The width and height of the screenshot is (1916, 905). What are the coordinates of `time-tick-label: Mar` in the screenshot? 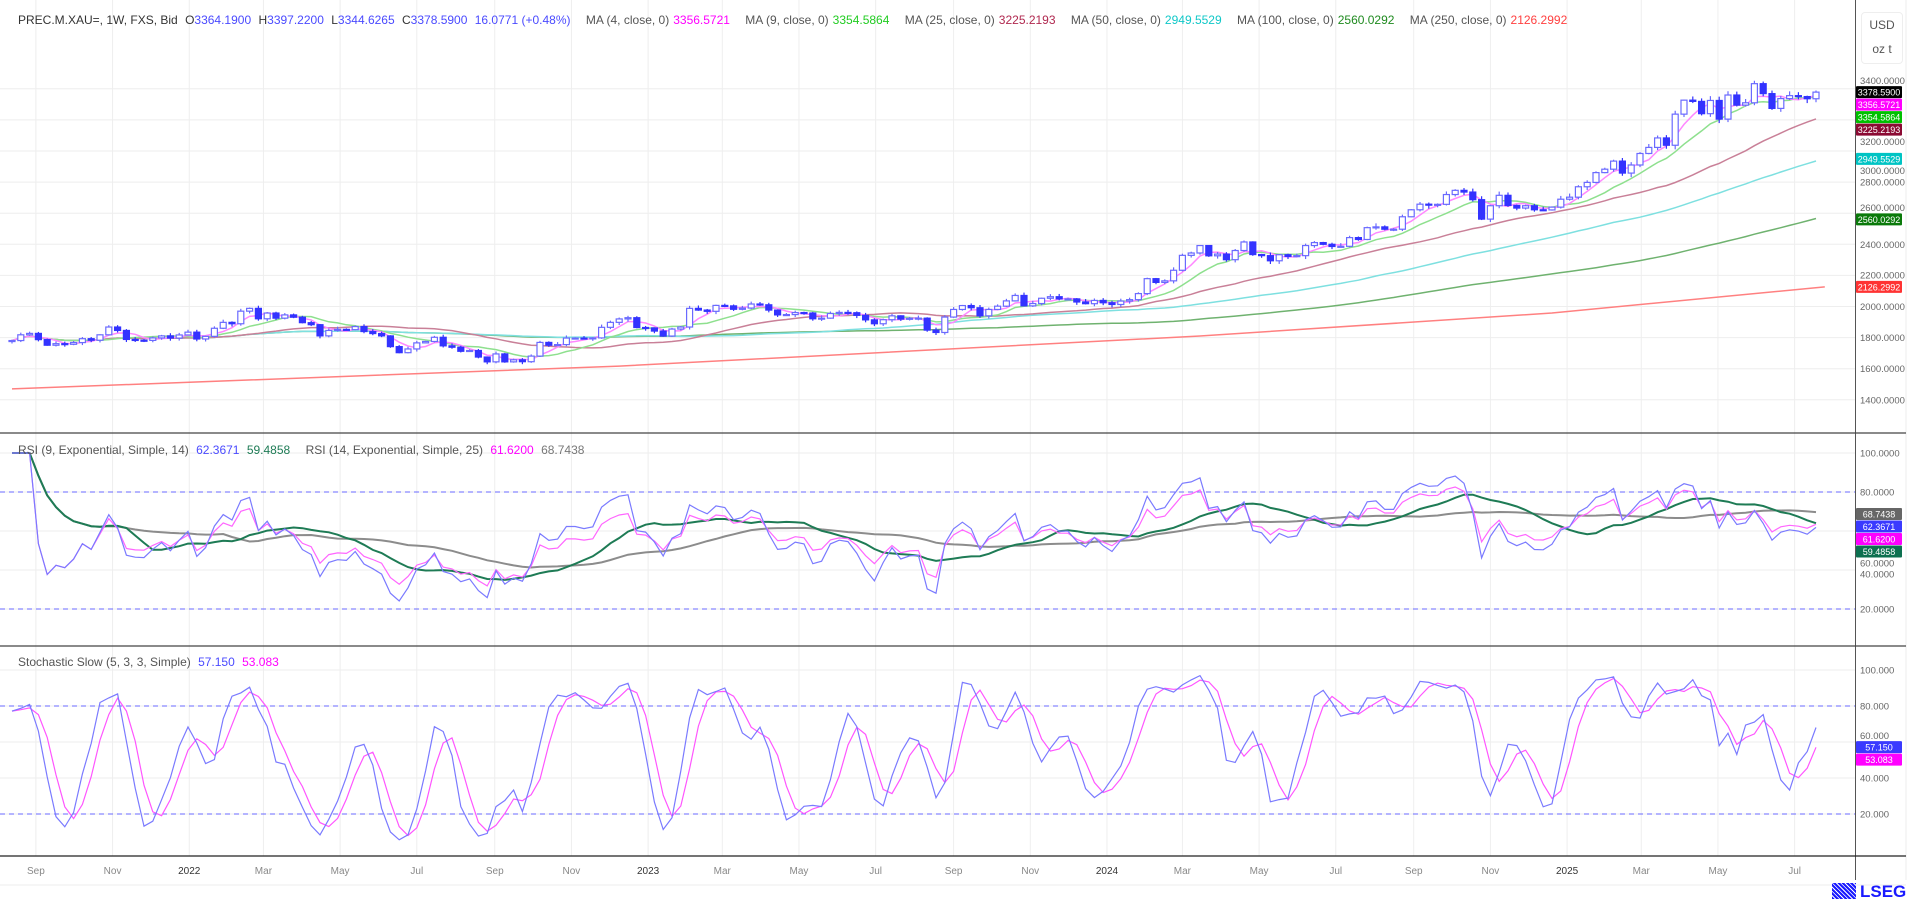 It's located at (1183, 871).